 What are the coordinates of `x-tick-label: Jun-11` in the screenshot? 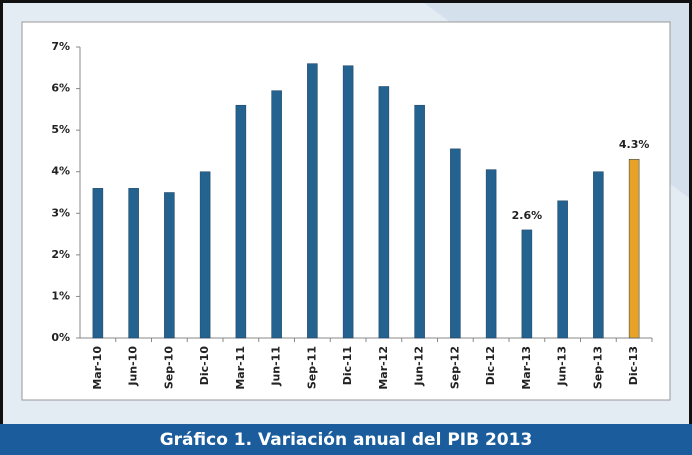 It's located at (276, 366).